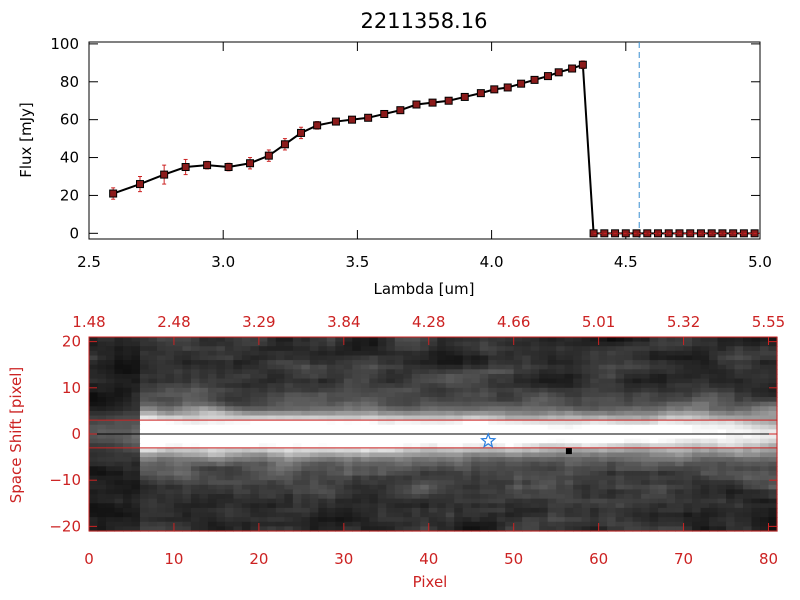  What do you see at coordinates (424, 21) in the screenshot?
I see `chart-title: 2211358.16` at bounding box center [424, 21].